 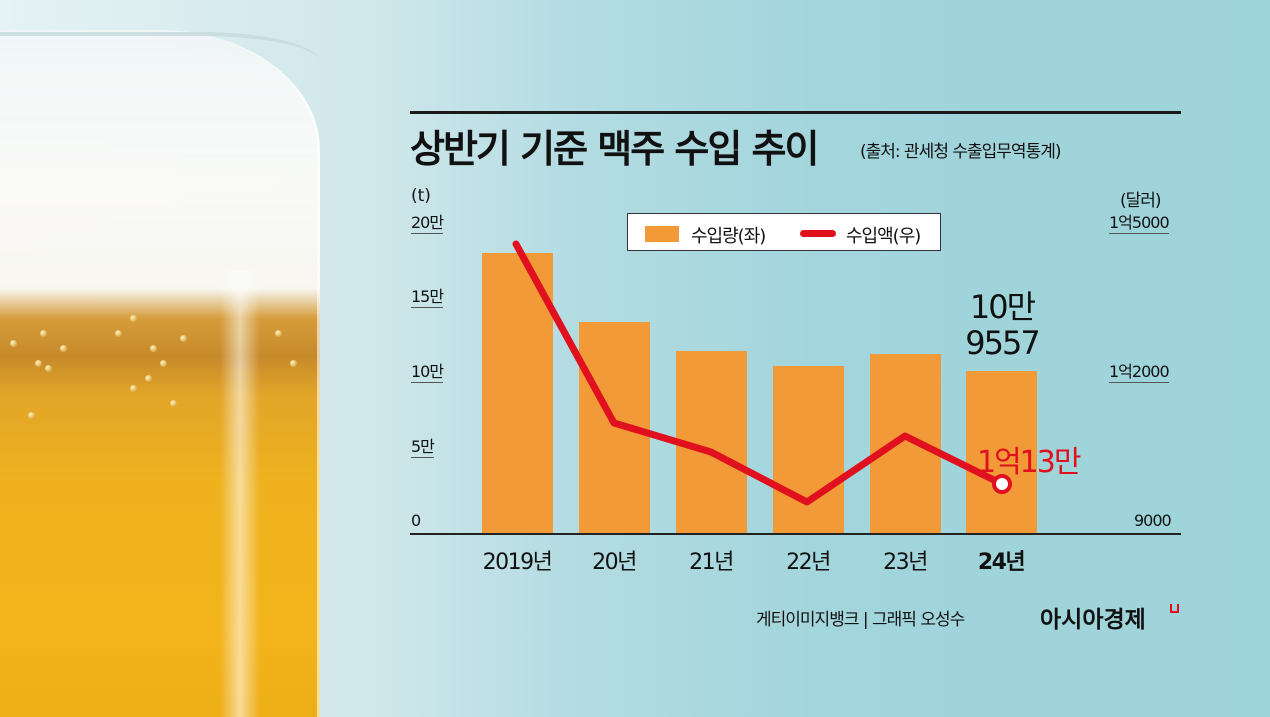 I want to click on right-tick-90m: 9000, so click(x=1153, y=520).